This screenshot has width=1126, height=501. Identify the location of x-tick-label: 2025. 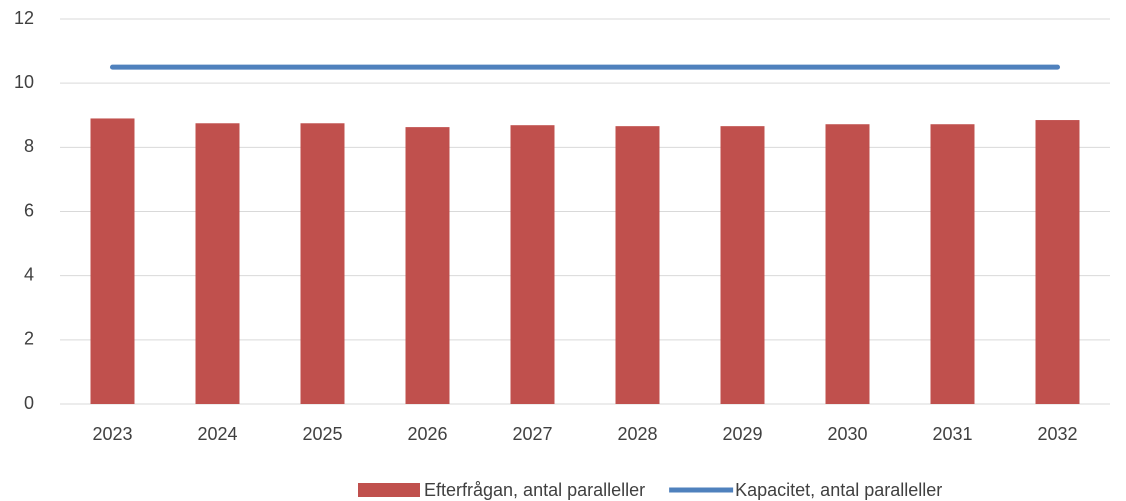
(322, 434).